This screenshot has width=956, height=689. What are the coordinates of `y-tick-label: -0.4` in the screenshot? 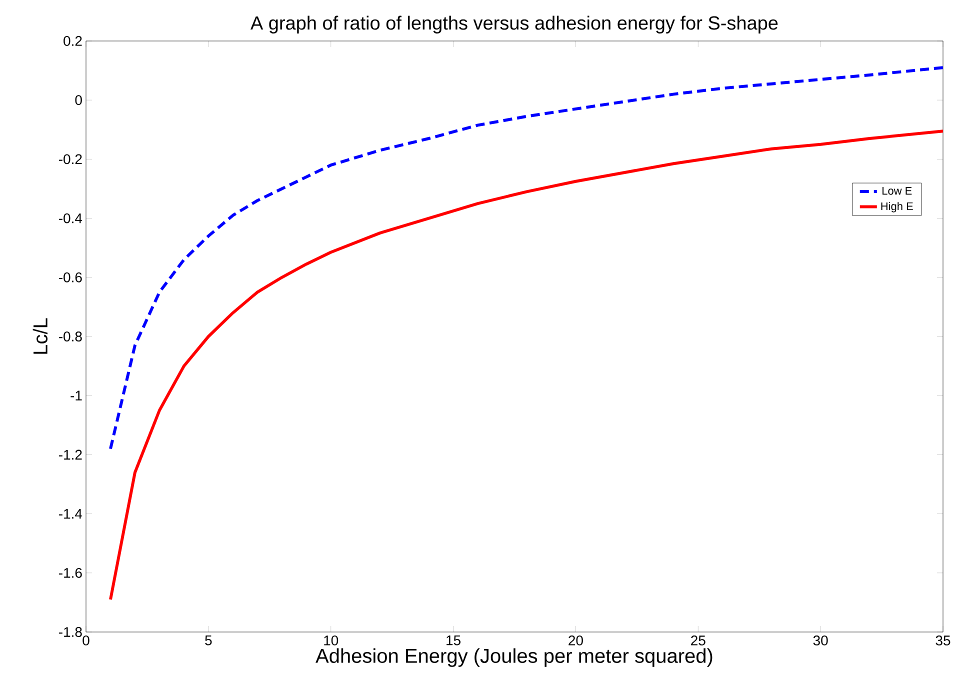 It's located at (70, 218).